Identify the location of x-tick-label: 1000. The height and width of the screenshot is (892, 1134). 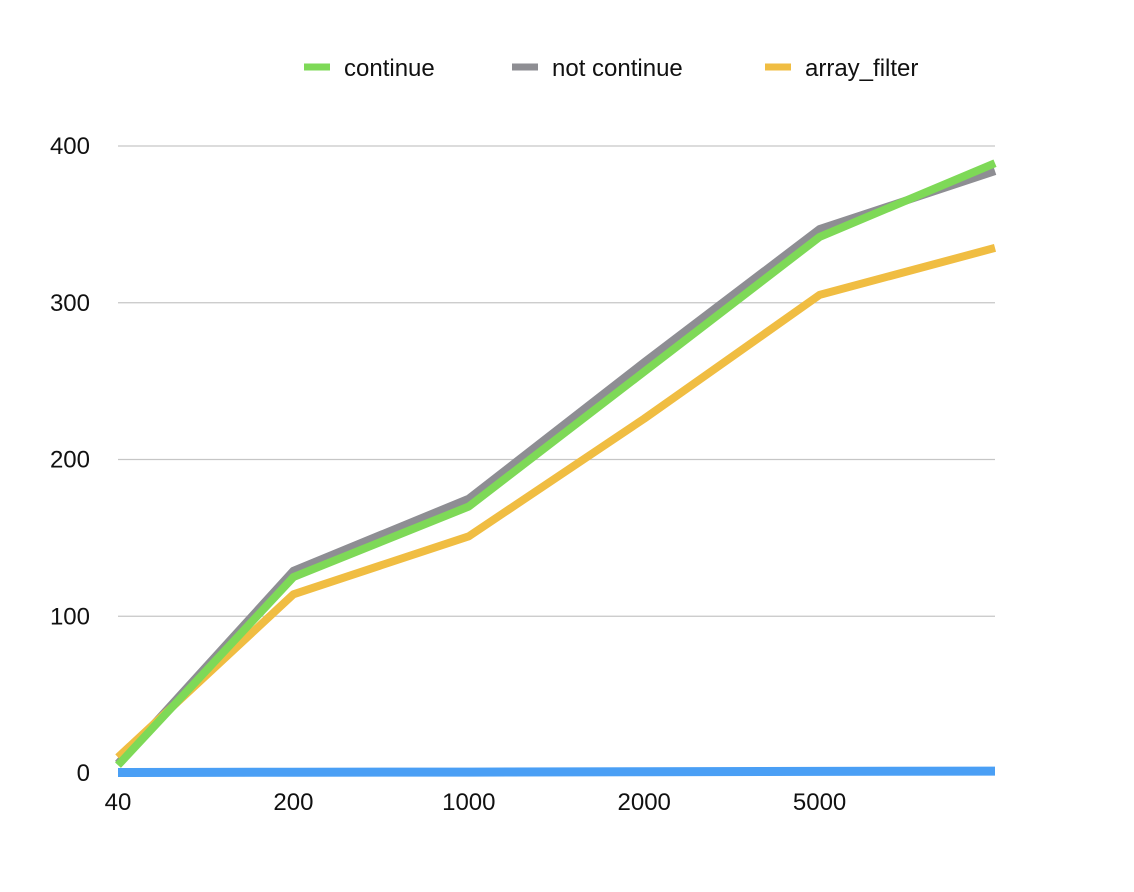
(468, 802).